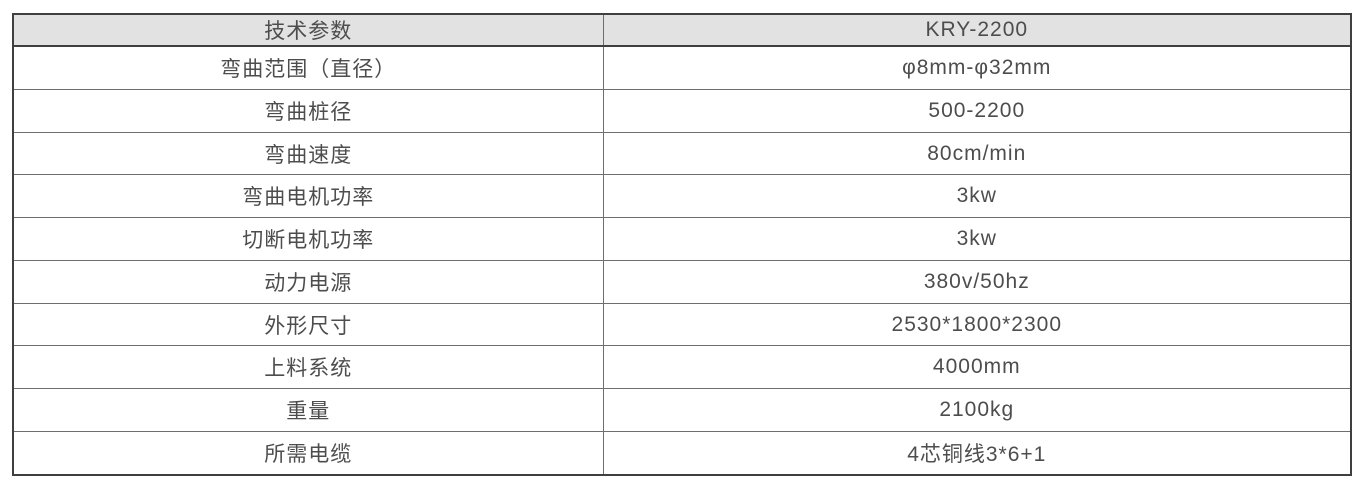 The height and width of the screenshot is (492, 1362). I want to click on table-row: 上料系统 4000mm, so click(682, 367).